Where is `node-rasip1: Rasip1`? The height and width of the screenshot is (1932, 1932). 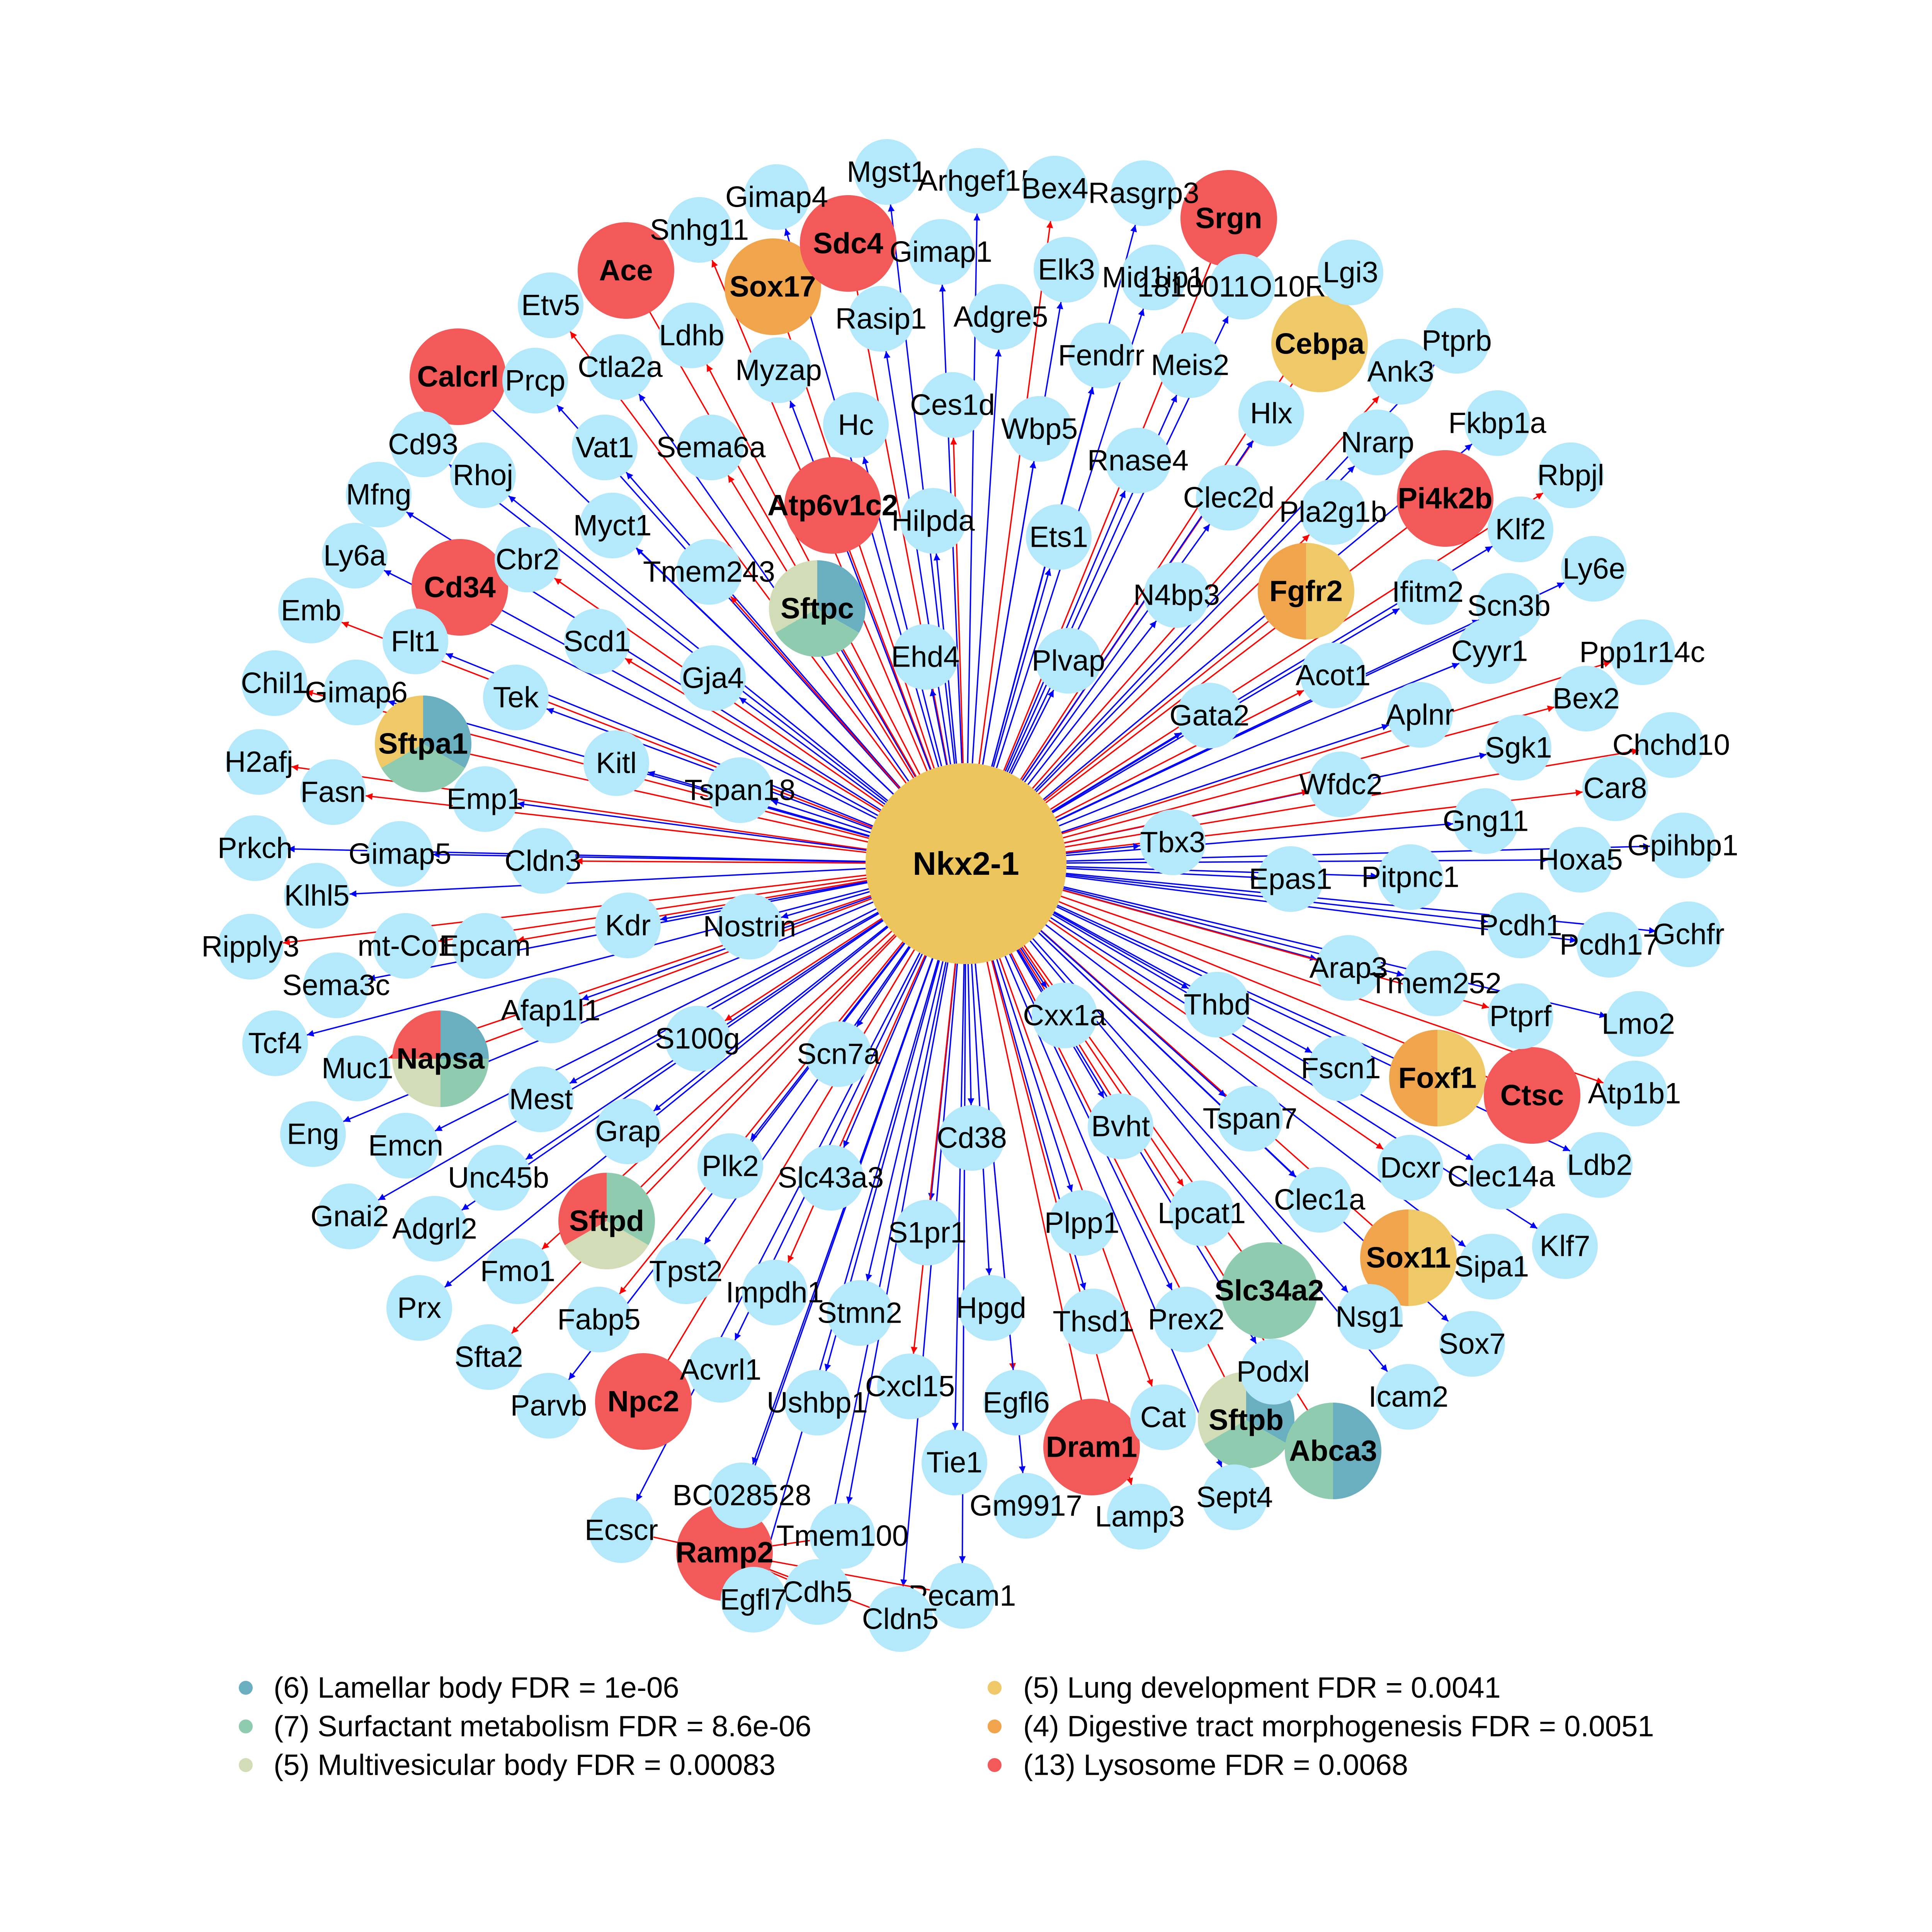
node-rasip1: Rasip1 is located at coordinates (881, 319).